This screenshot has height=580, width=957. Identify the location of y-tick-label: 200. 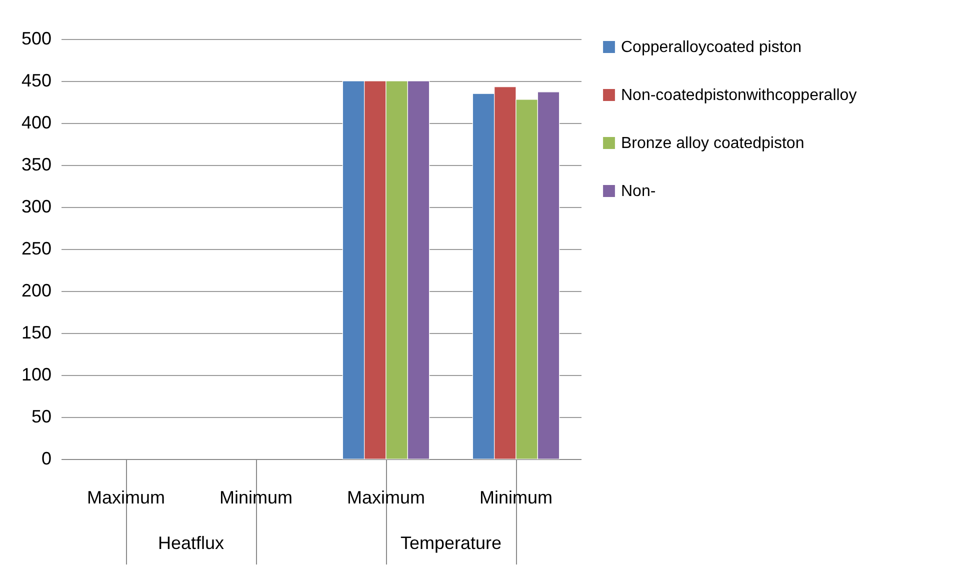
(36, 290).